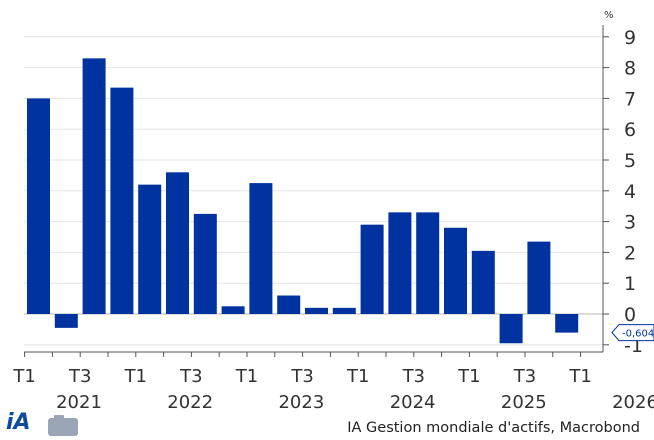 The width and height of the screenshot is (654, 440). Describe the element at coordinates (190, 401) in the screenshot. I see `year-label: 2022` at that location.